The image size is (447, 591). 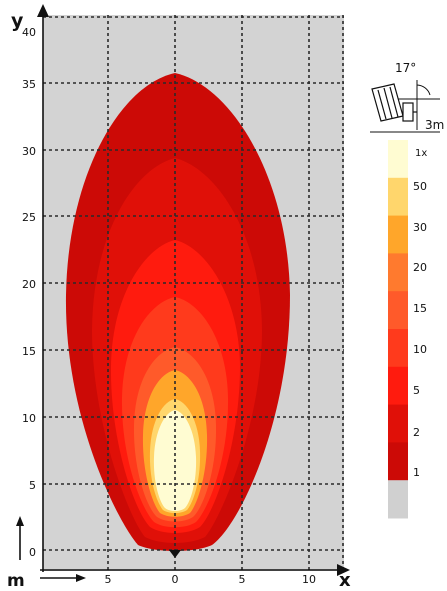 I want to click on x-tick-label: 0, so click(x=175, y=579).